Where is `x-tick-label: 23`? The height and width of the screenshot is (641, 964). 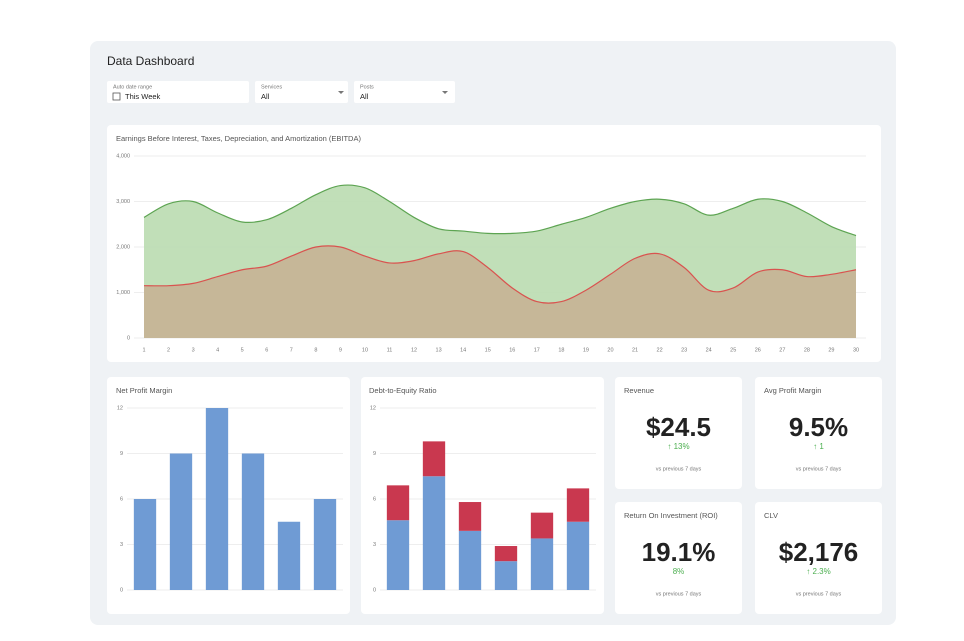 x-tick-label: 23 is located at coordinates (684, 350).